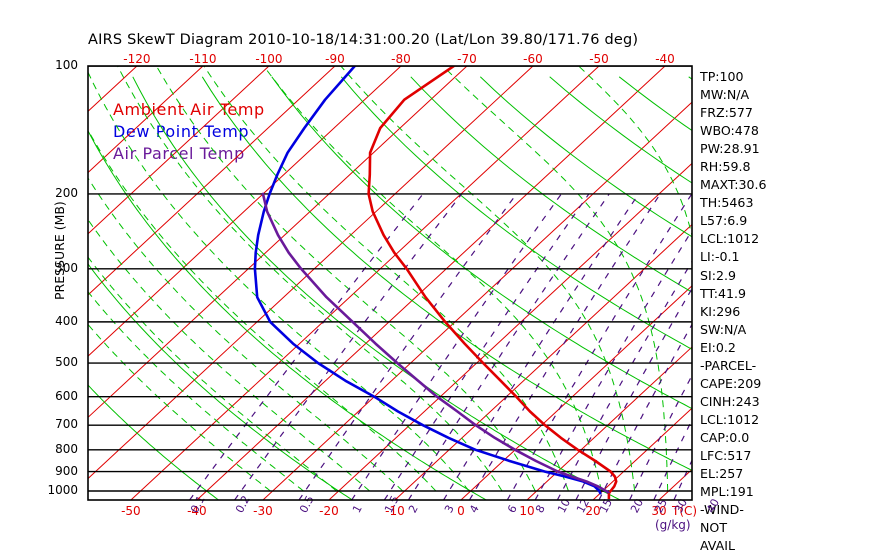  I want to click on temp-bottom-tick--40: -40, so click(197, 511).